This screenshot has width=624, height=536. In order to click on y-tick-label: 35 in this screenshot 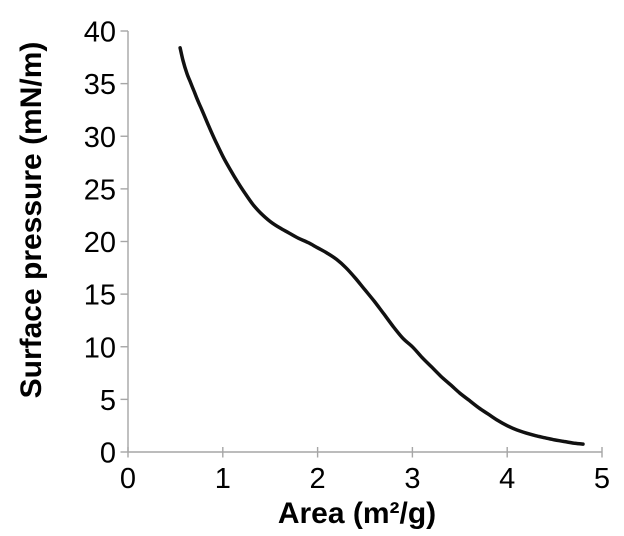, I will do `click(100, 85)`.